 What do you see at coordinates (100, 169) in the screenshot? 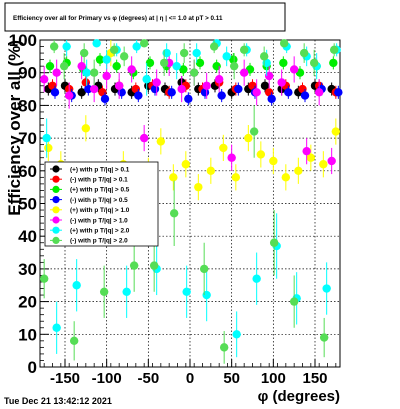
I see `legend-label: (+) with p T/|q| > 0.1` at bounding box center [100, 169].